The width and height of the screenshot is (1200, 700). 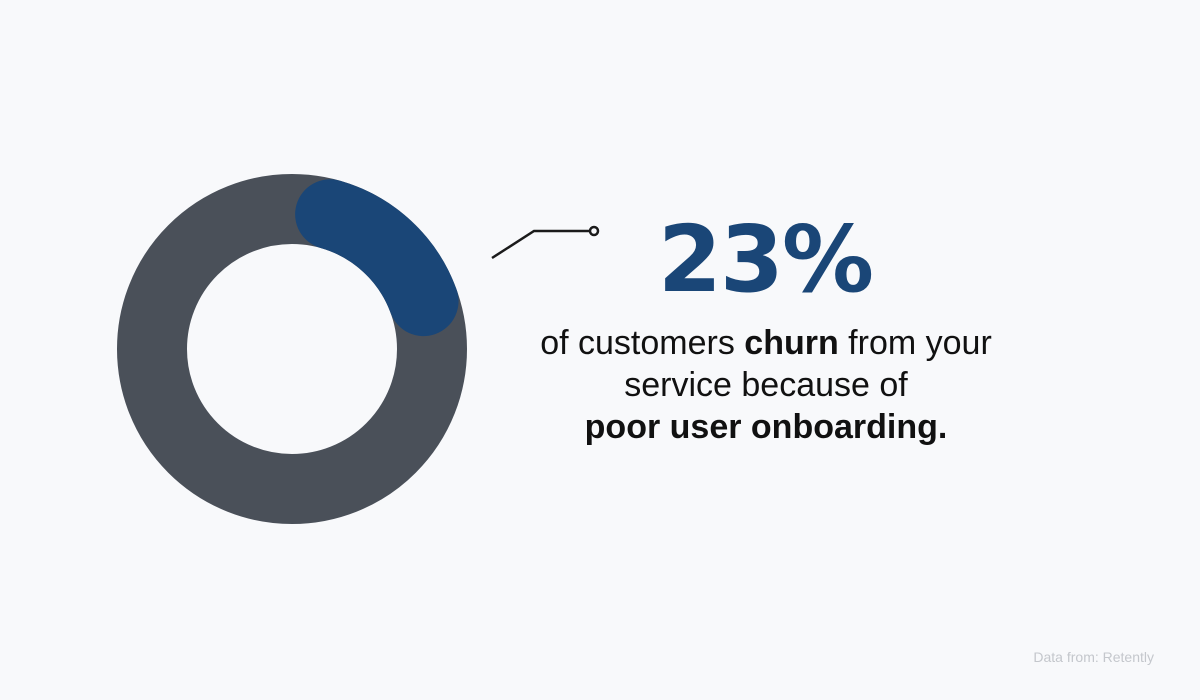 I want to click on stat-value: 23%, so click(x=765, y=259).